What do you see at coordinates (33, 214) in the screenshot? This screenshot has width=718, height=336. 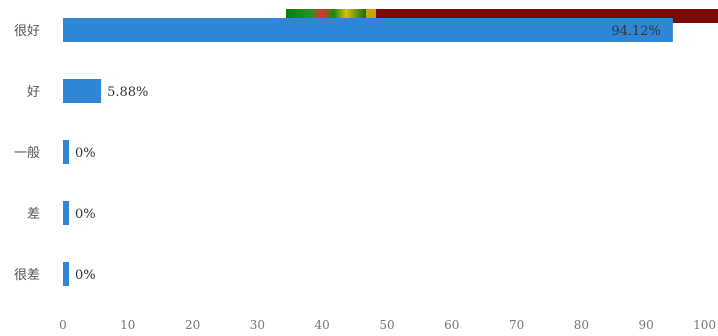 I see `category-label-3: 差` at bounding box center [33, 214].